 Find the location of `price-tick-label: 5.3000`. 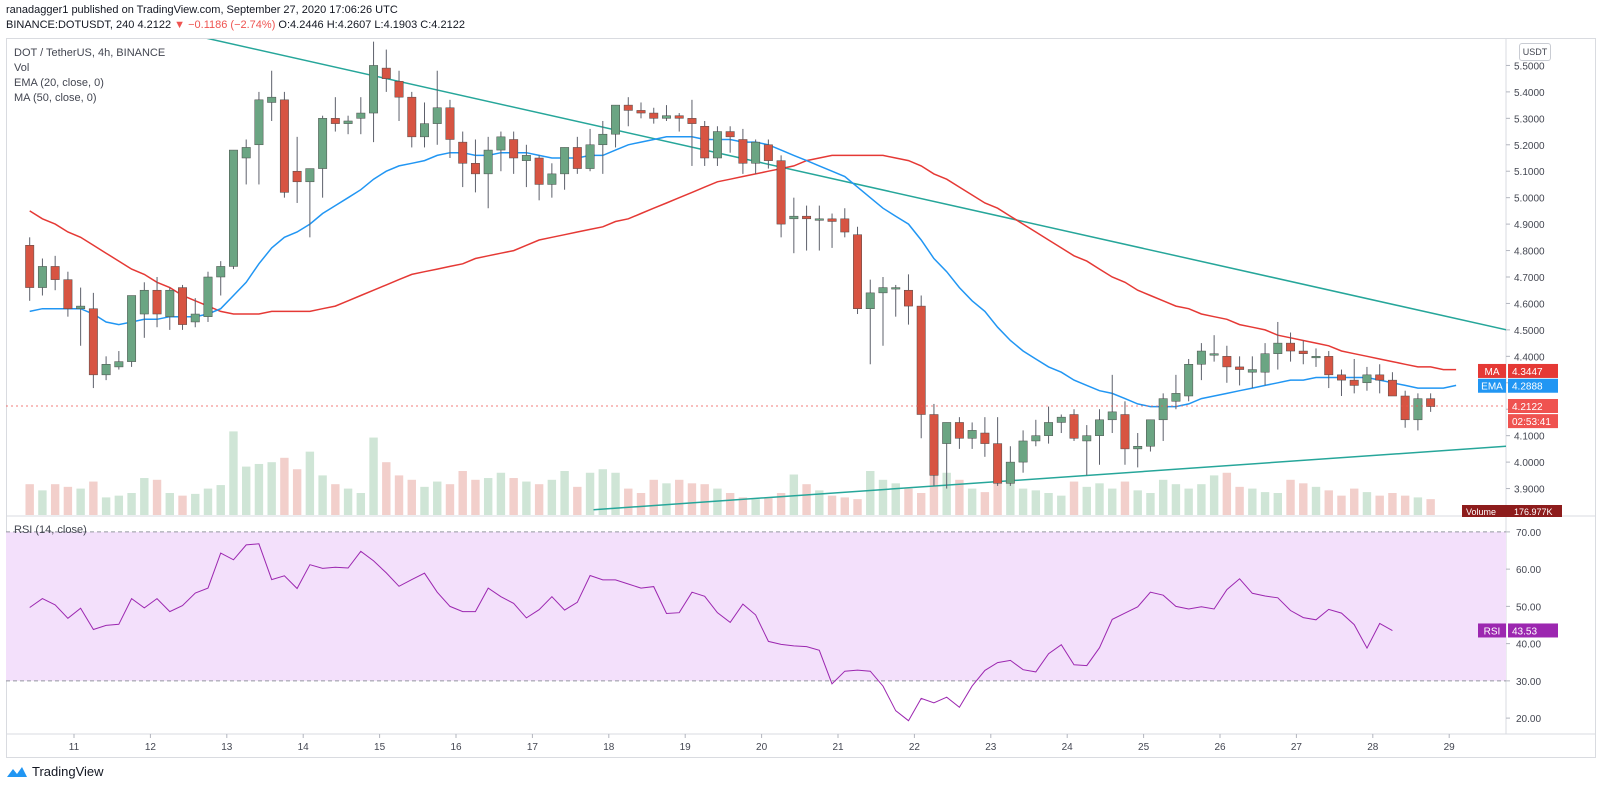

price-tick-label: 5.3000 is located at coordinates (1529, 119).